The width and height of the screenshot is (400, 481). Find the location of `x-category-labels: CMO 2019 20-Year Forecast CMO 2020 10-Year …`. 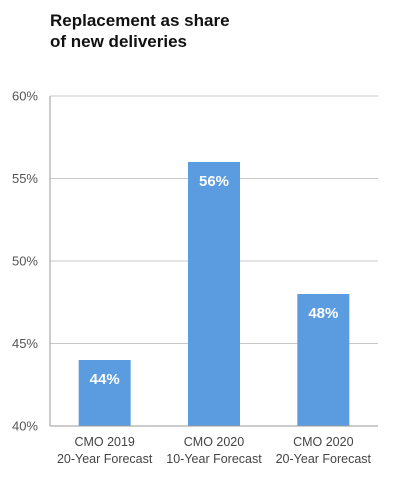

x-category-labels: CMO 2019 20-Year Forecast CMO 2020 10-Year … is located at coordinates (214, 450).